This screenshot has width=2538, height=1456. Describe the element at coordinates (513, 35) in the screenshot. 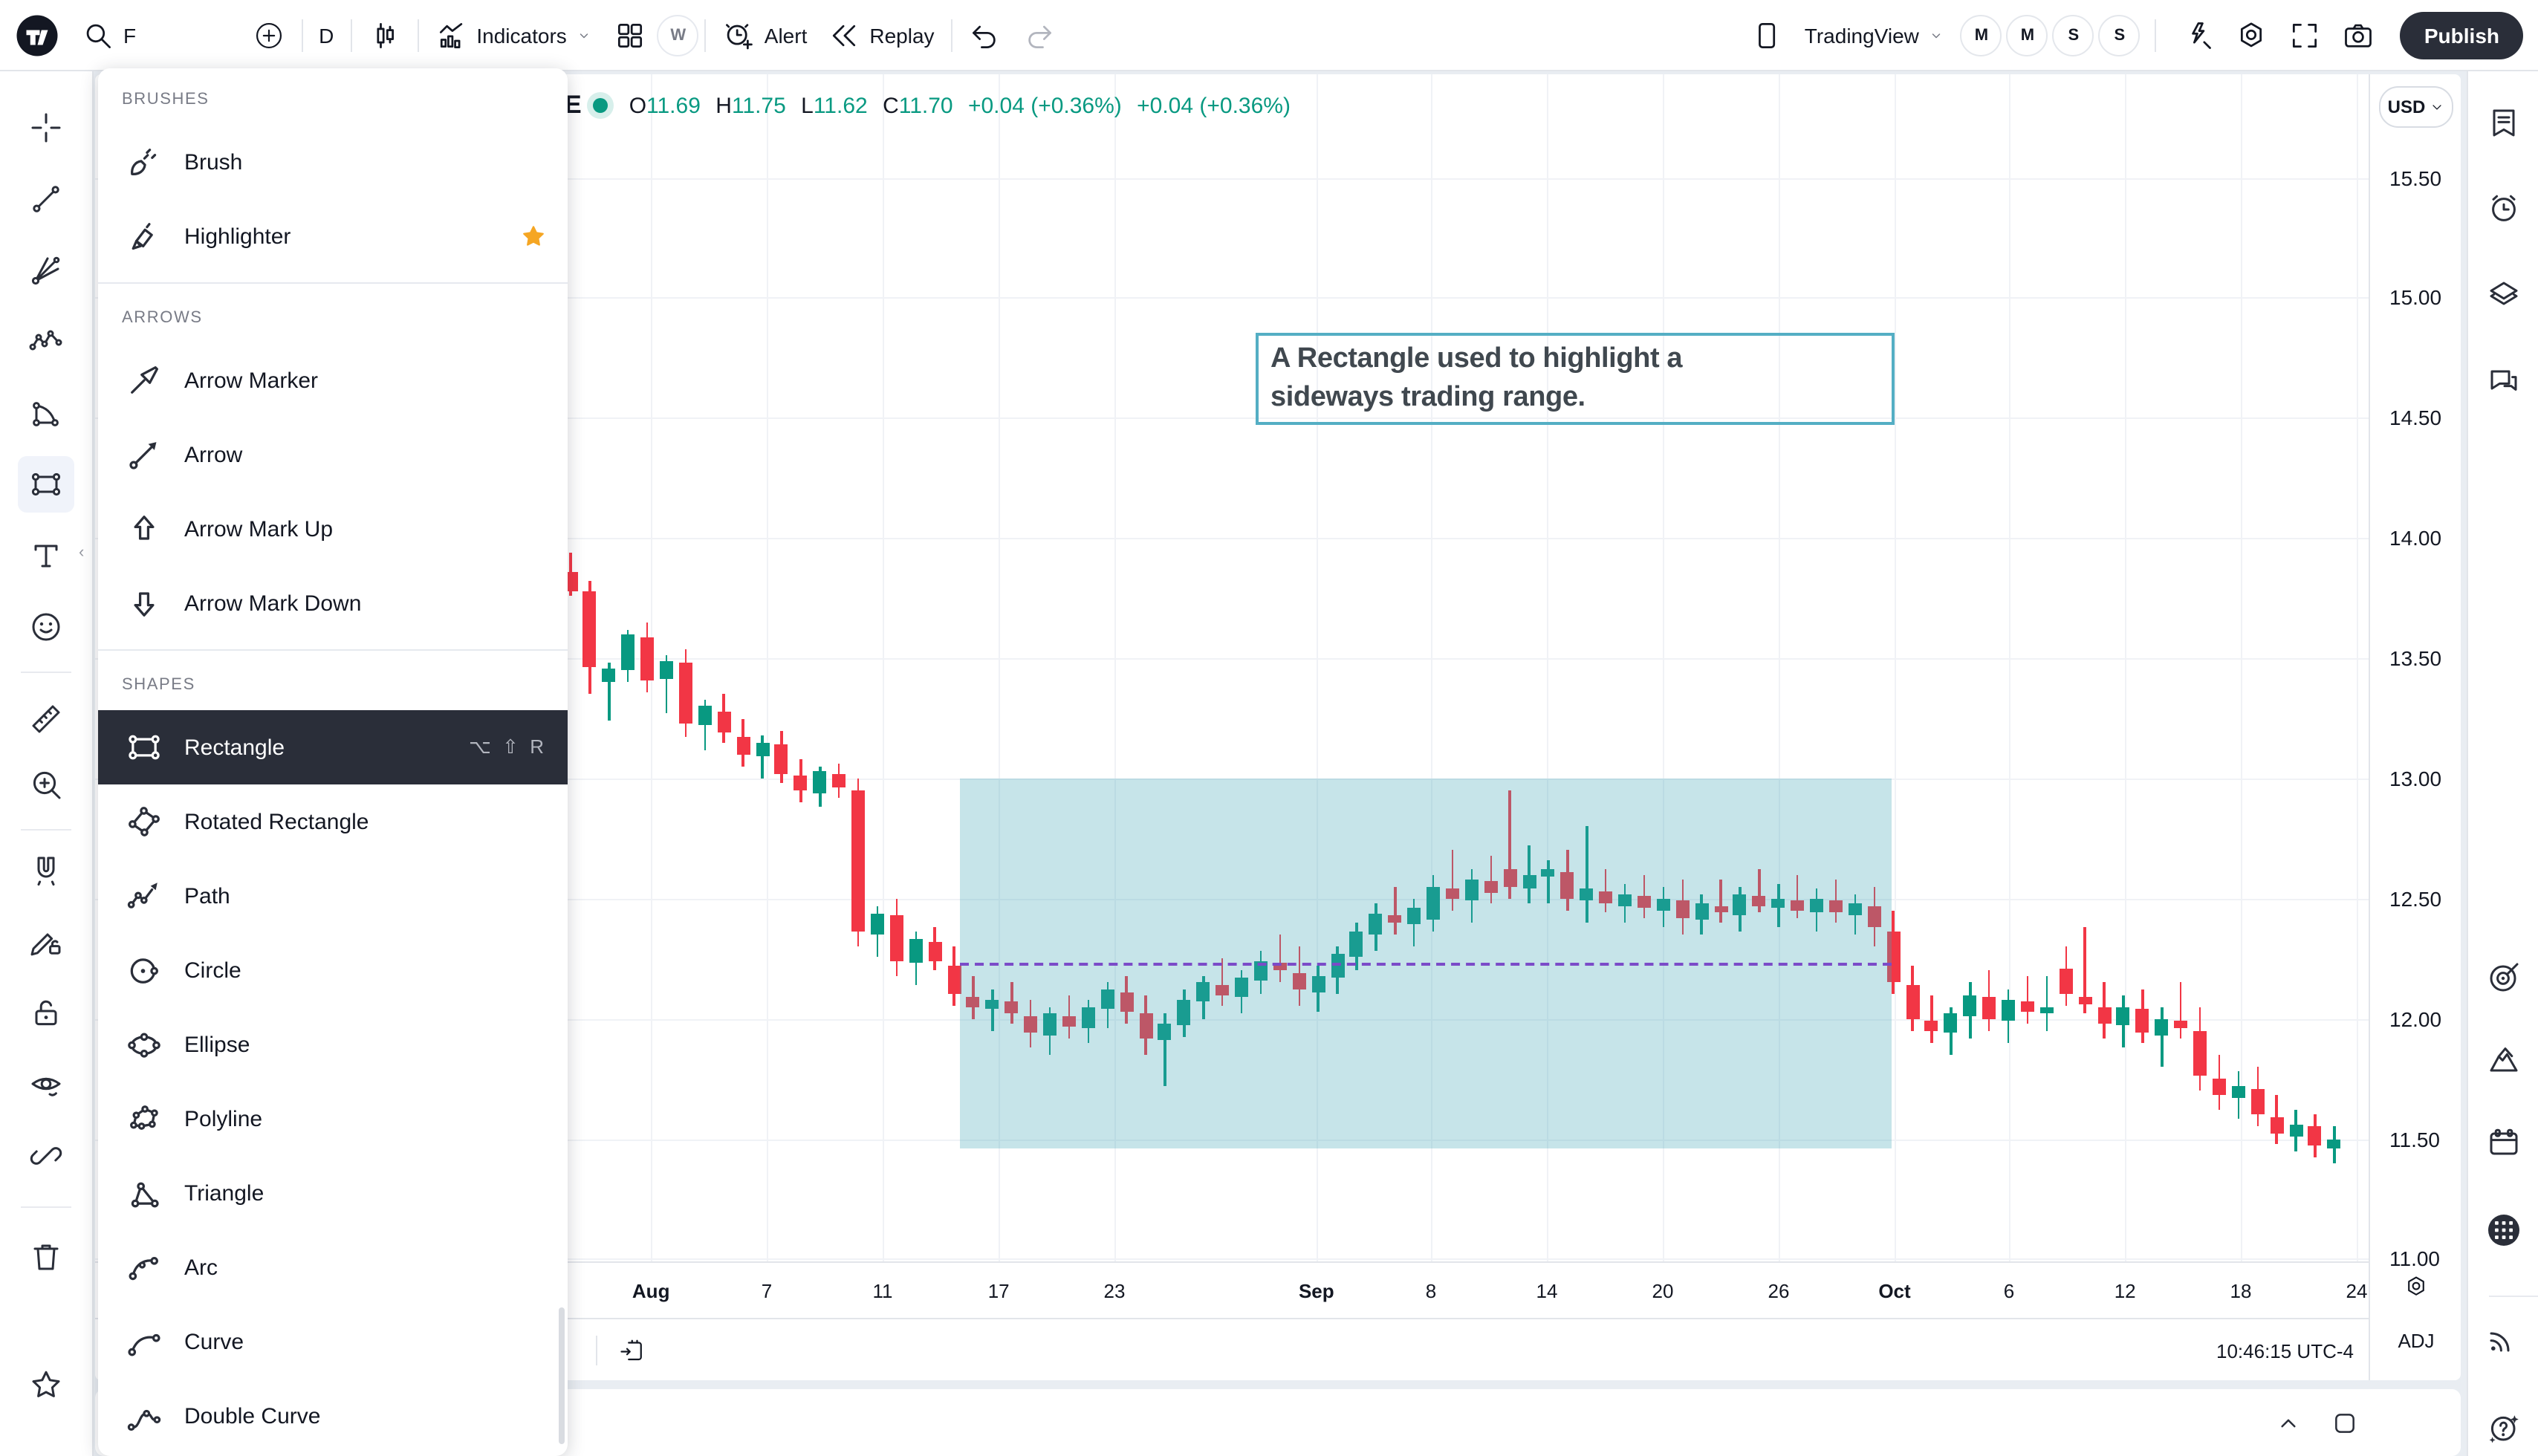

I see `indicators-button: Indicators` at that location.